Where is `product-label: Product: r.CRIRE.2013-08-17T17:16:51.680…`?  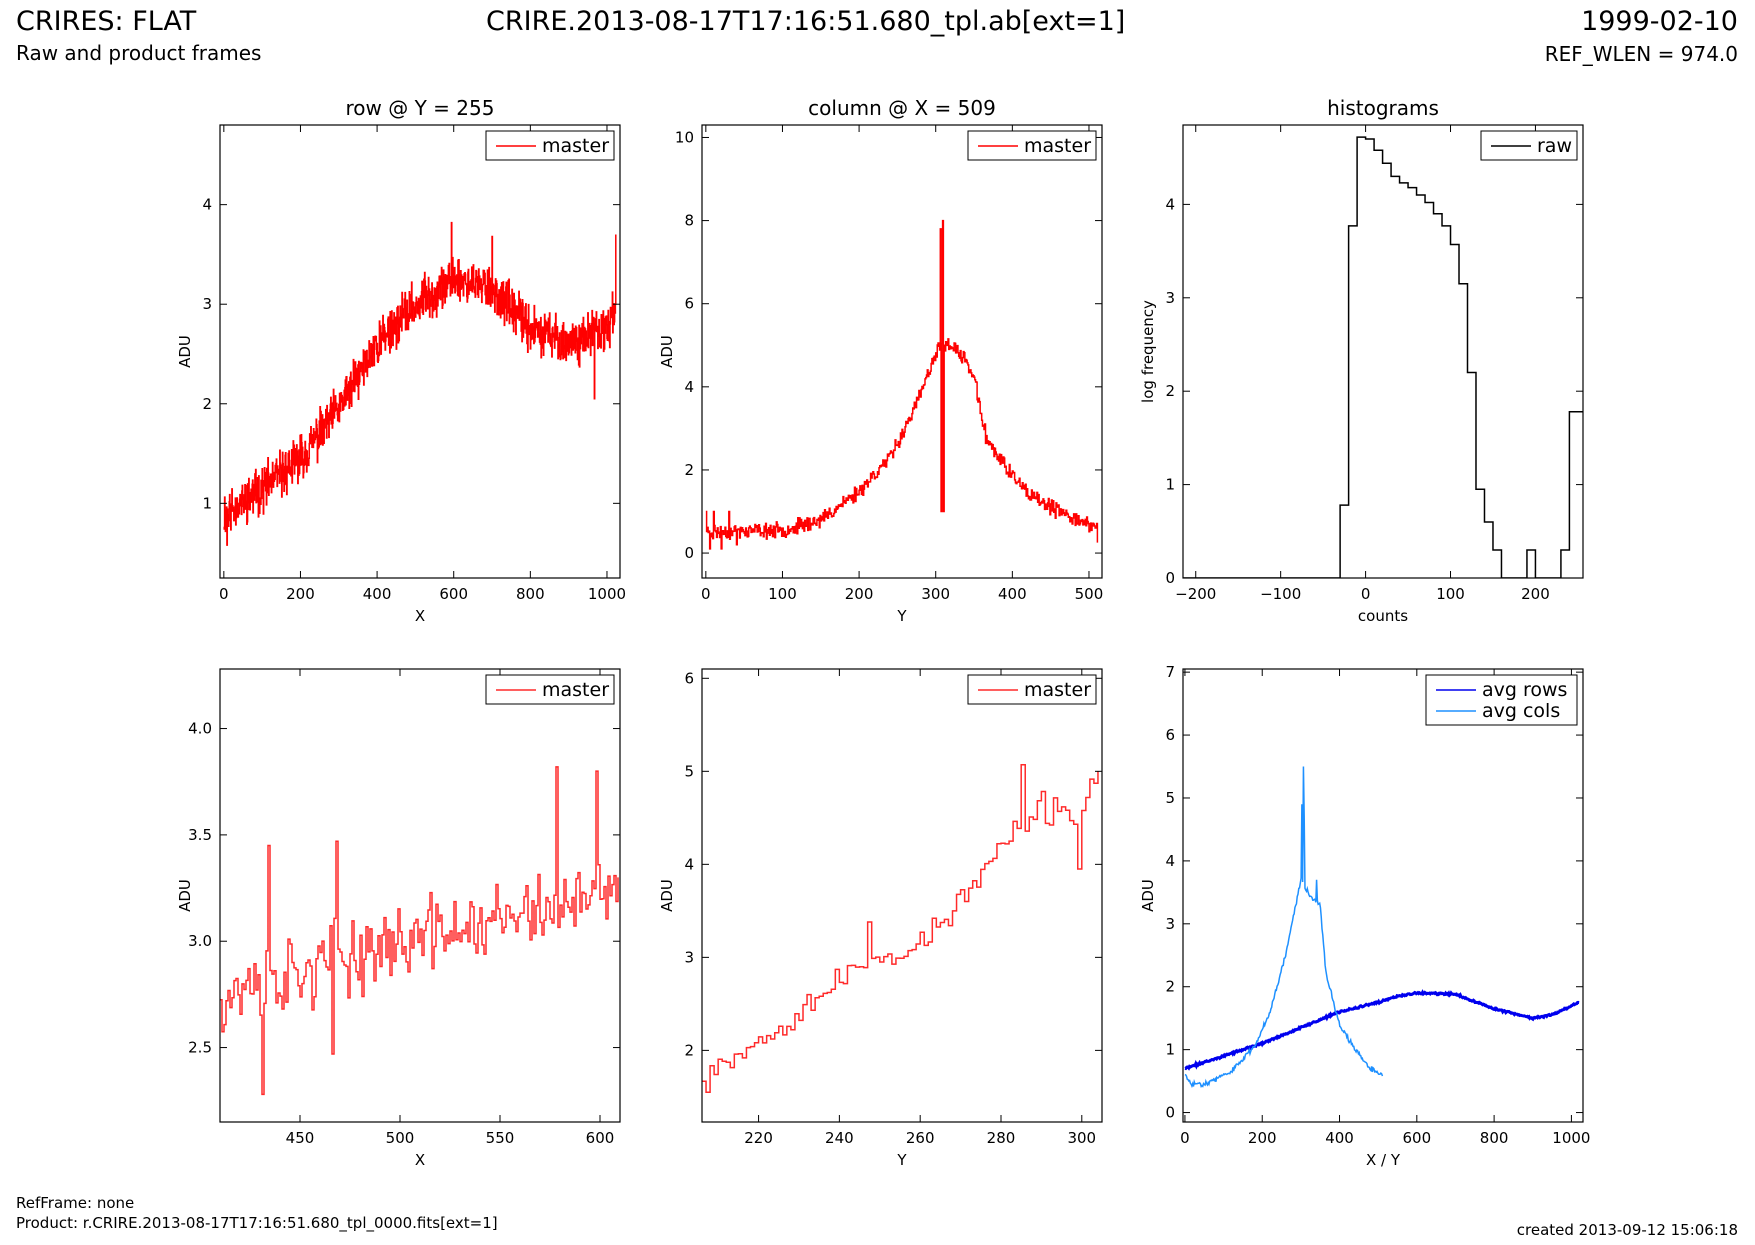 product-label: Product: r.CRIRE.2013-08-17T17:16:51.680… is located at coordinates (257, 1223).